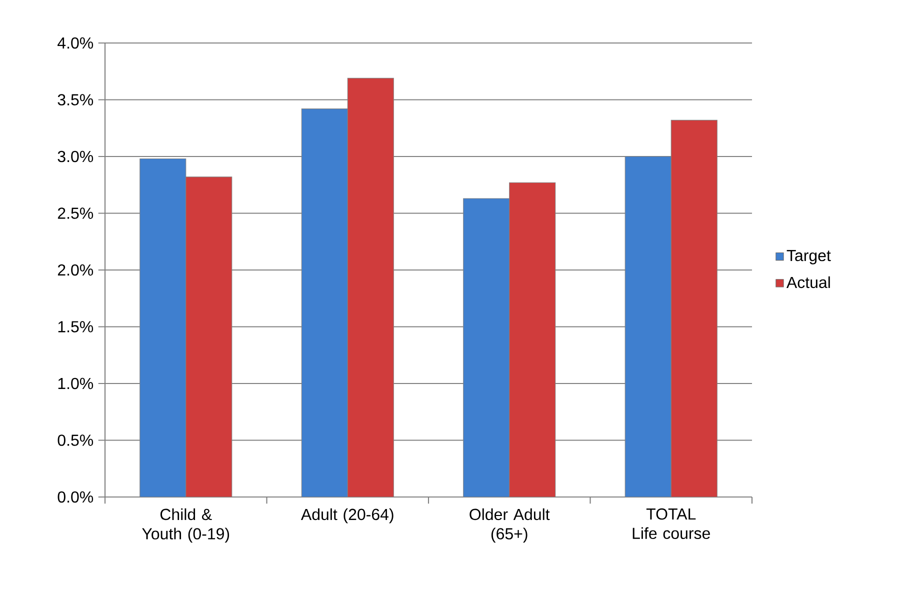 The width and height of the screenshot is (897, 589). What do you see at coordinates (76, 497) in the screenshot?
I see `y-tick-label: 0.0%` at bounding box center [76, 497].